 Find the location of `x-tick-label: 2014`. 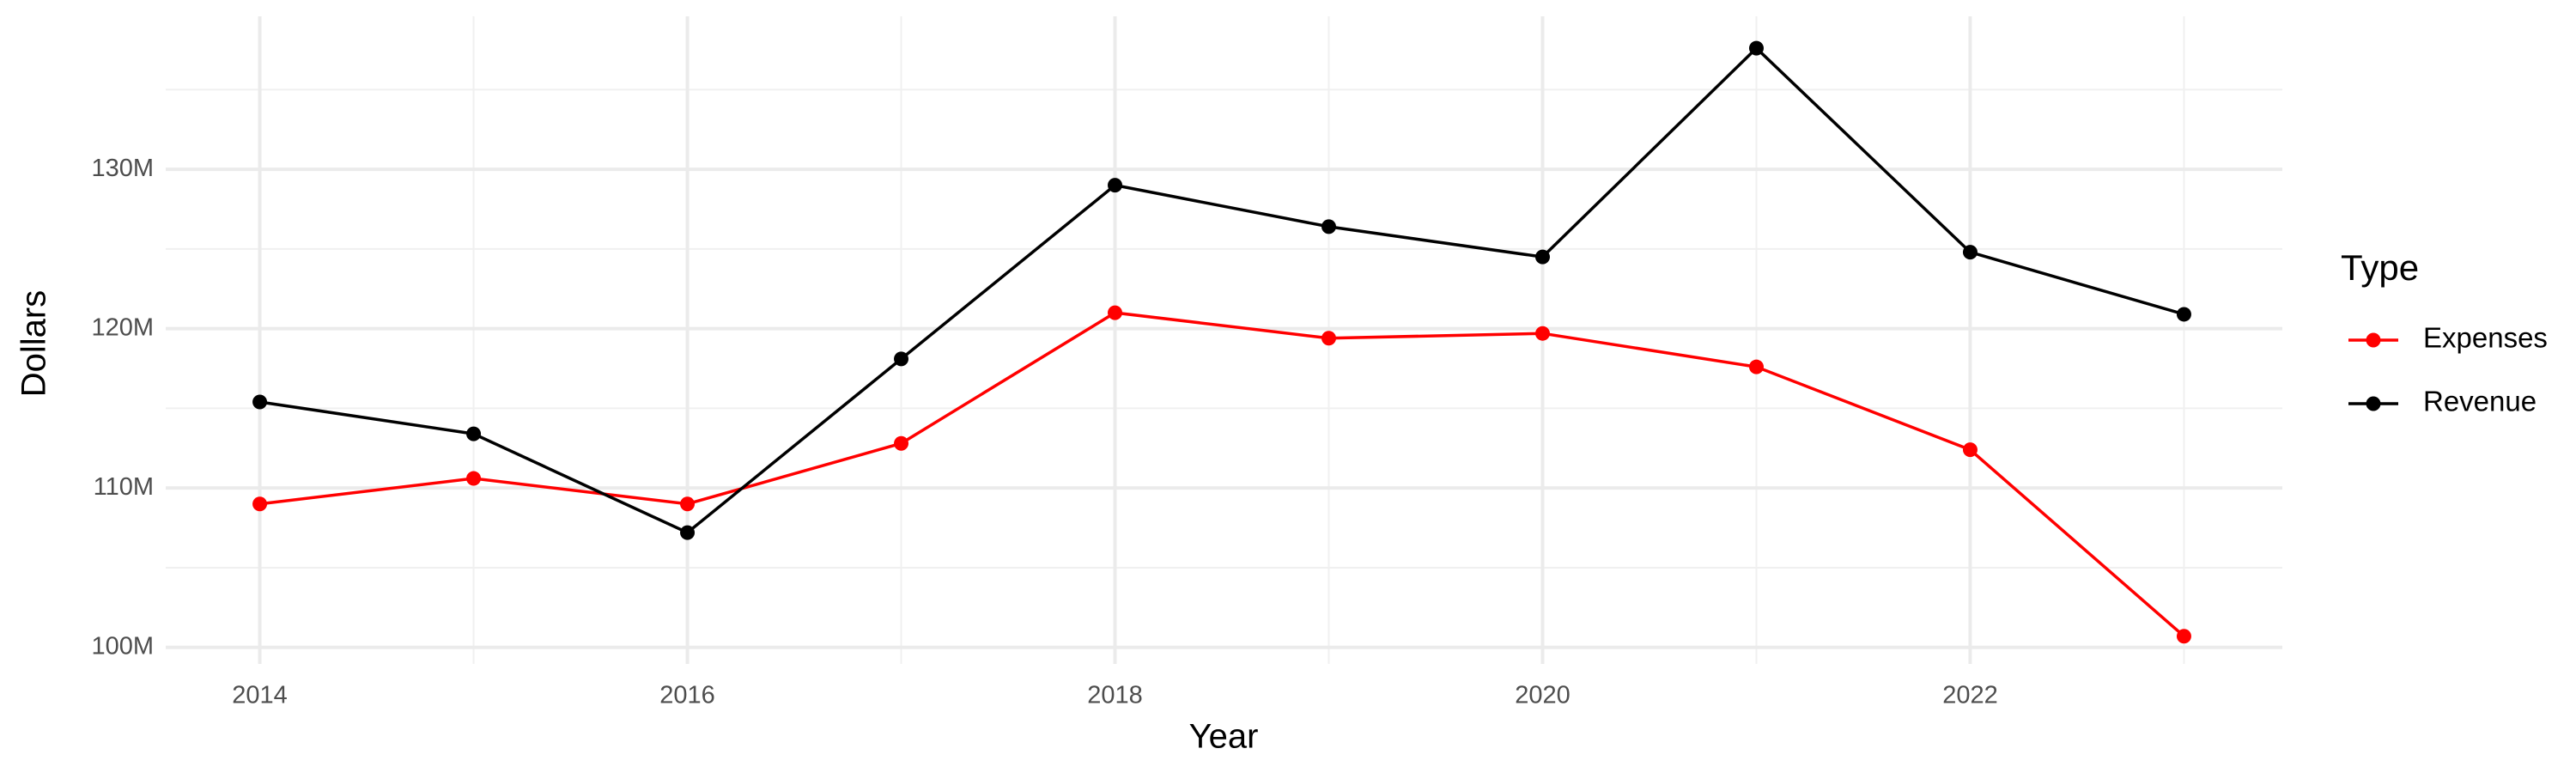

x-tick-label: 2014 is located at coordinates (260, 695).